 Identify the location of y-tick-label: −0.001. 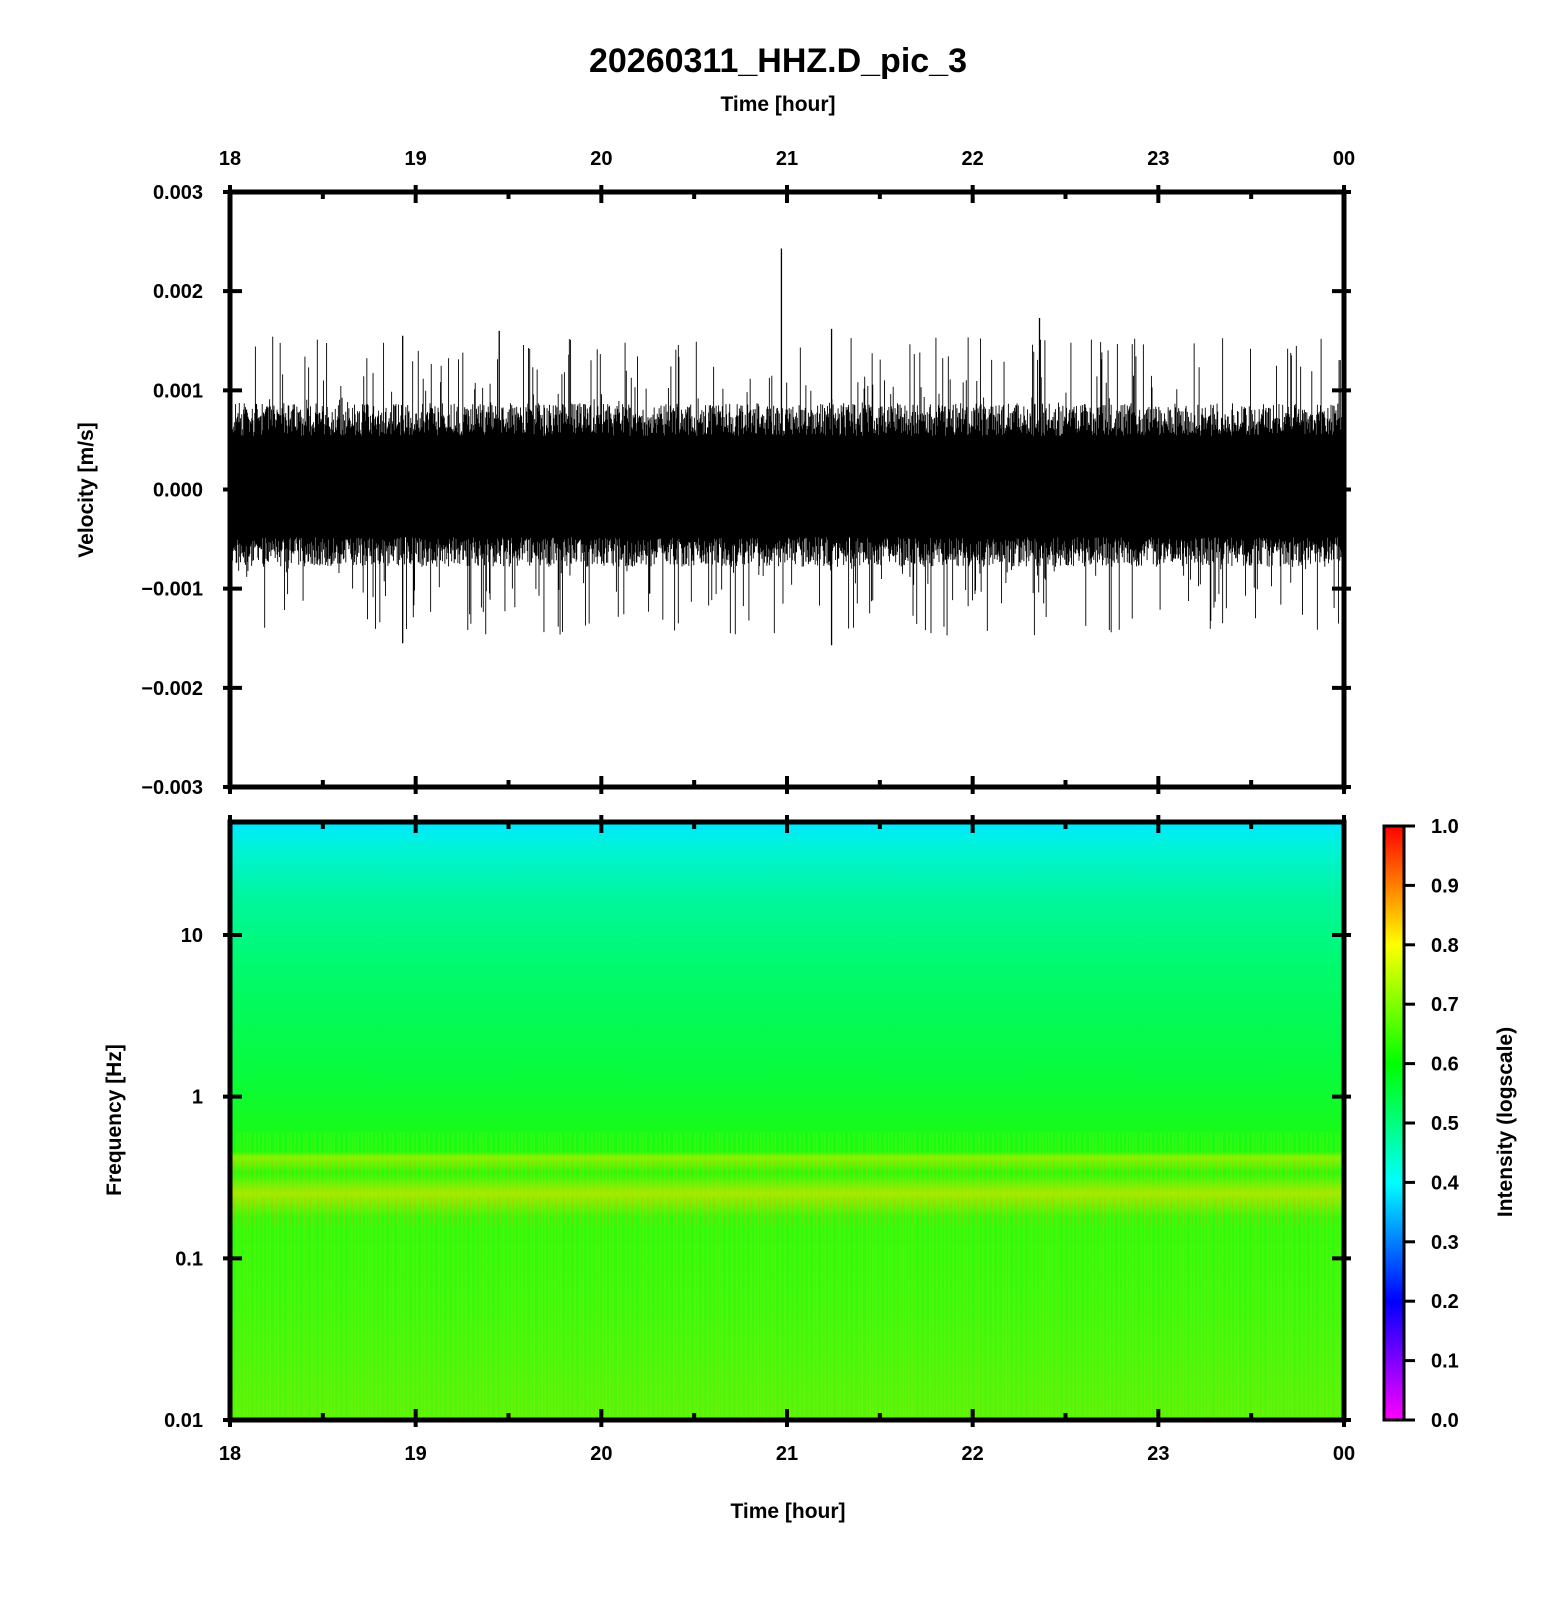
(172, 590).